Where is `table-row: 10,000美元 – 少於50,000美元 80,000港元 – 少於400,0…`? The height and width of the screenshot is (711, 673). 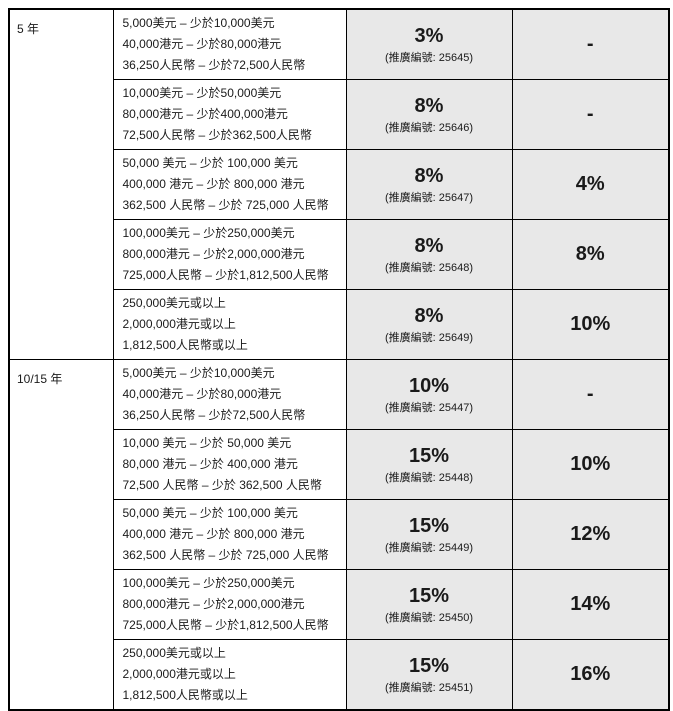 table-row: 10,000美元 – 少於50,000美元 80,000港元 – 少於400,0… is located at coordinates (339, 114).